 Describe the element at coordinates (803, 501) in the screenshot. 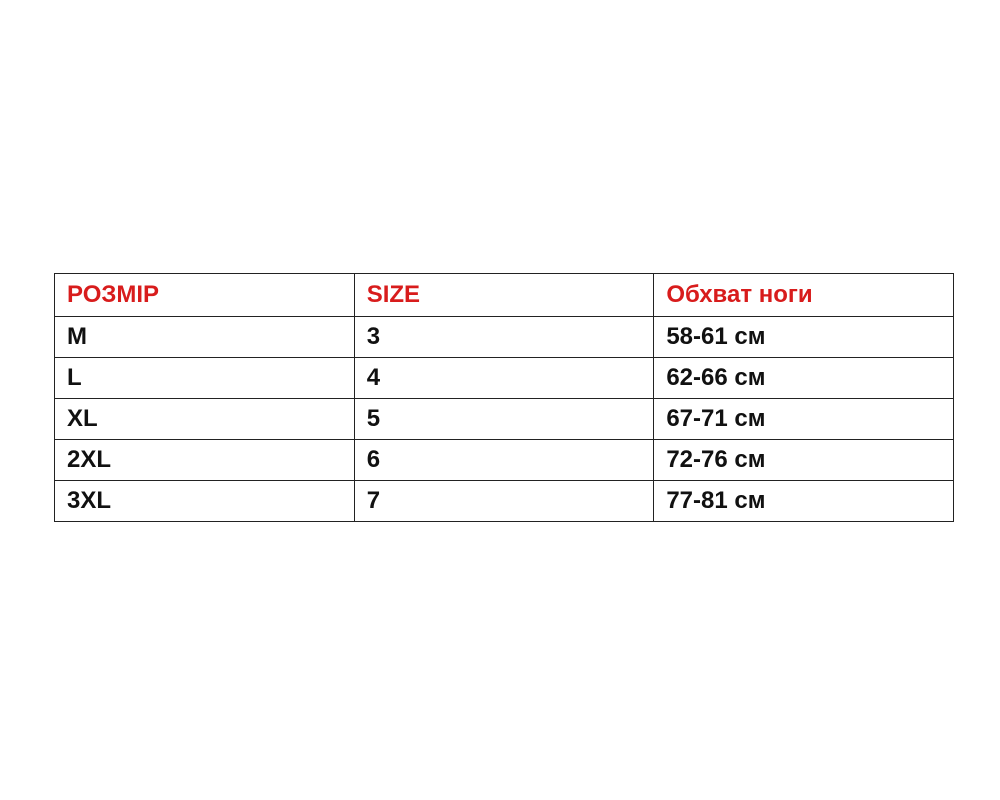

I see `cell-leg-girth: 77-81 см` at that location.